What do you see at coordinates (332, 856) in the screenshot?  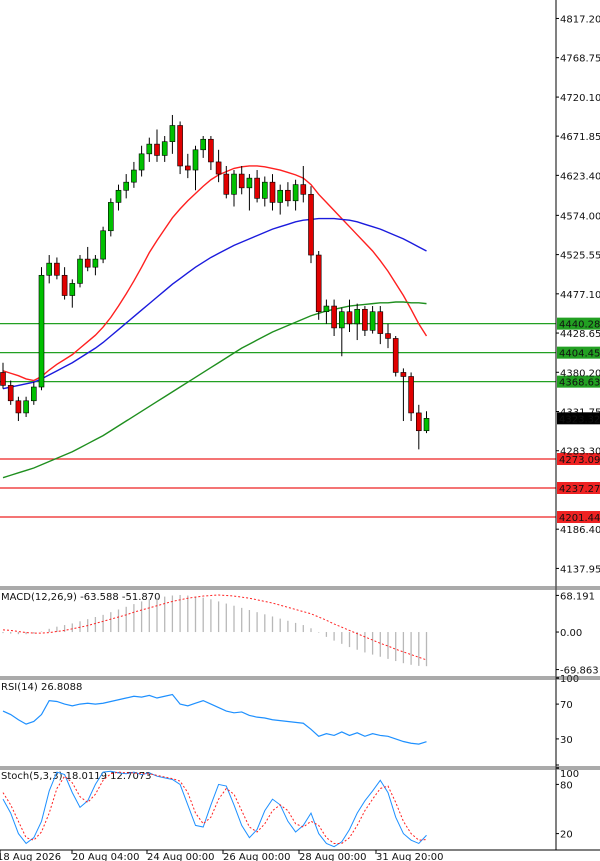 I see `time-tick-label: 28 Aug 00:00` at bounding box center [332, 856].